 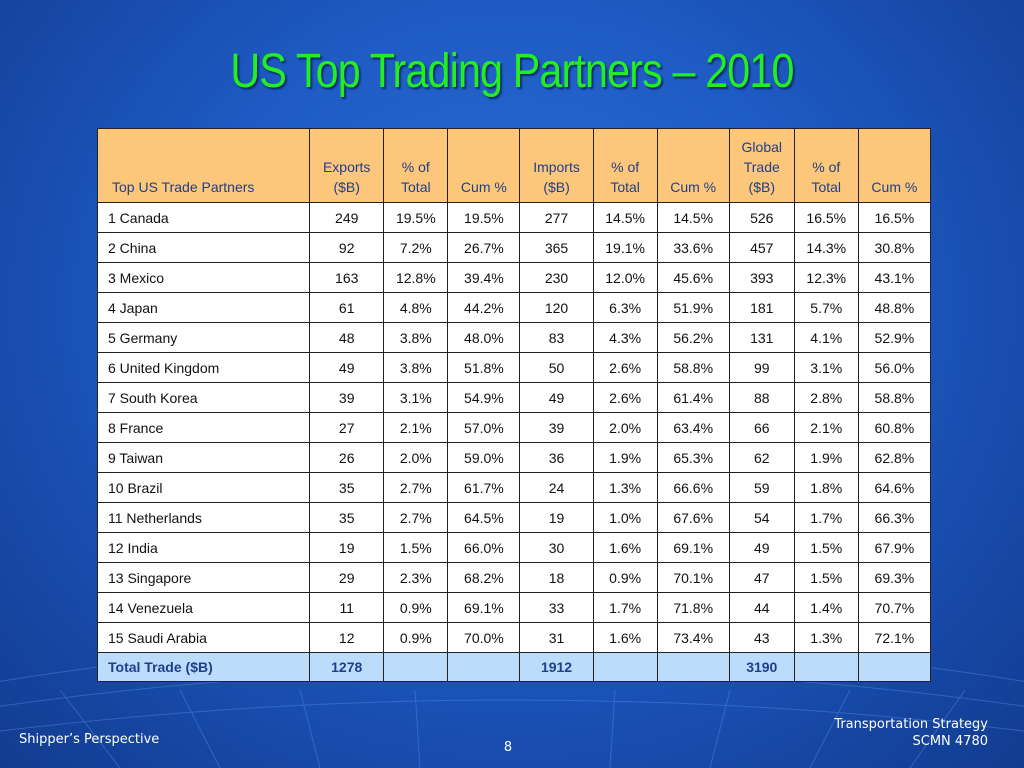 What do you see at coordinates (693, 637) in the screenshot?
I see `value-cell: 73.4%` at bounding box center [693, 637].